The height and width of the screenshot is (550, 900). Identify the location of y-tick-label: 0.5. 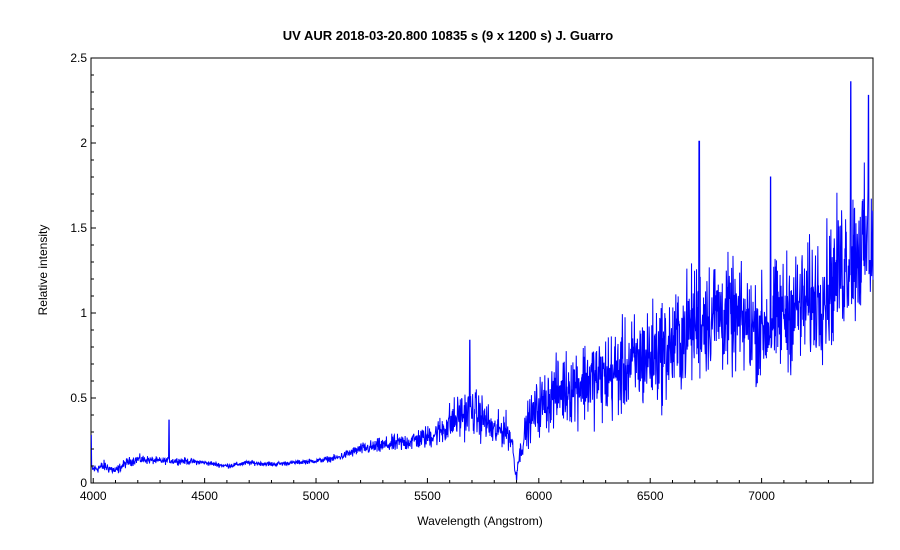
(78, 398).